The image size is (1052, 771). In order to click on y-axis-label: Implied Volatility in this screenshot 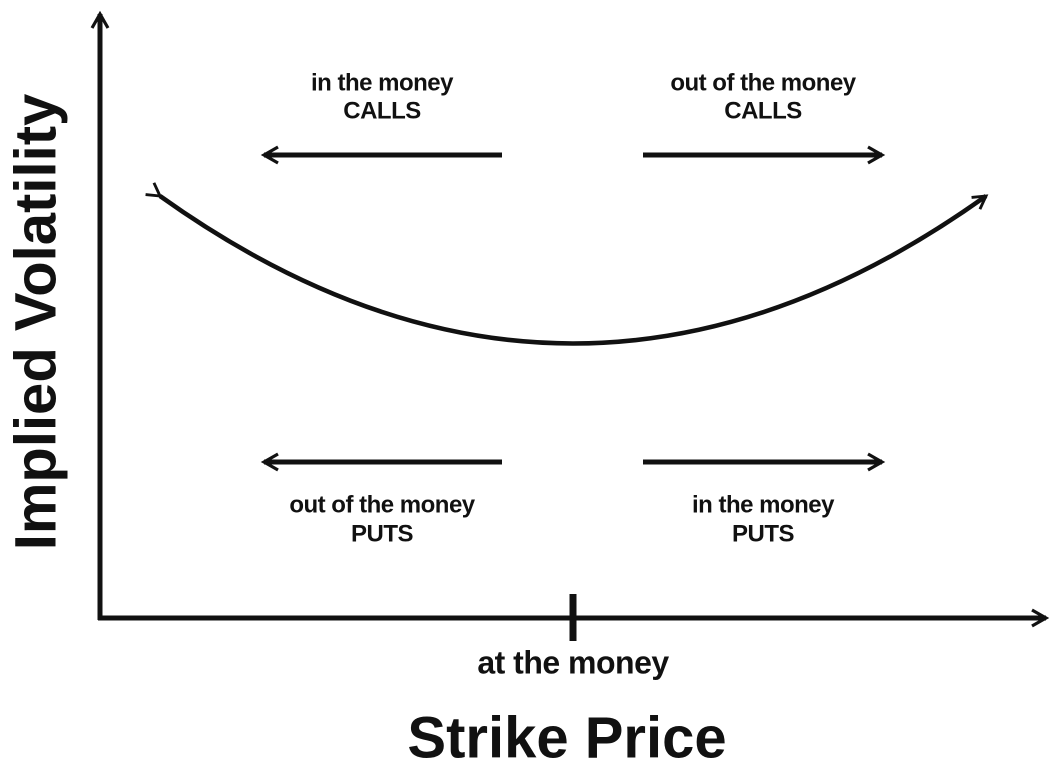, I will do `click(35, 322)`.